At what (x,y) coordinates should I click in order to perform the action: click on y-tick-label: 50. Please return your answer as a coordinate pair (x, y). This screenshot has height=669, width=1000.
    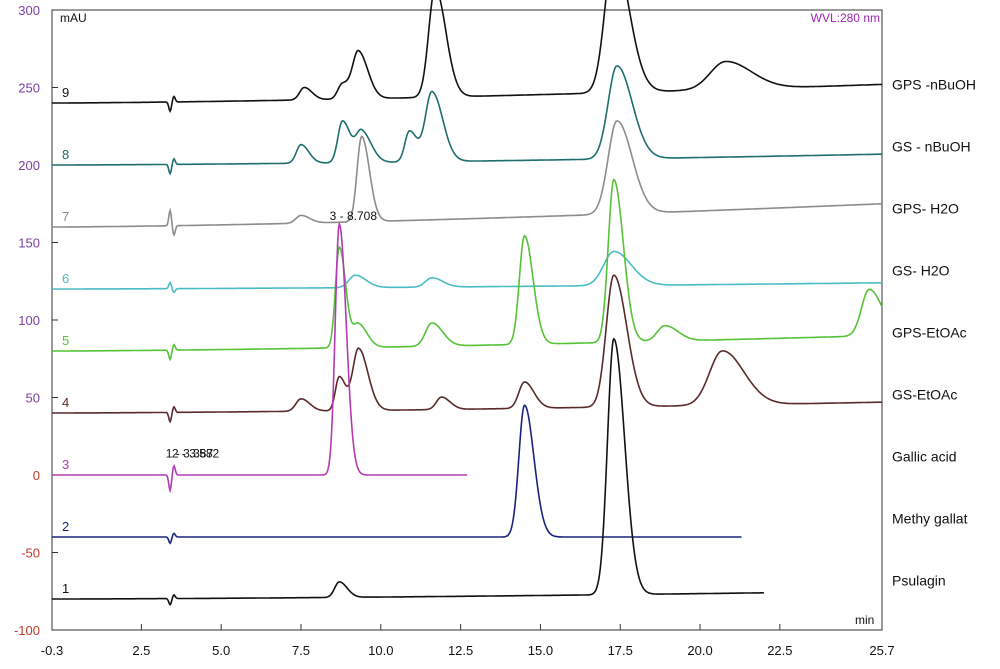
    Looking at the image, I should click on (33, 398).